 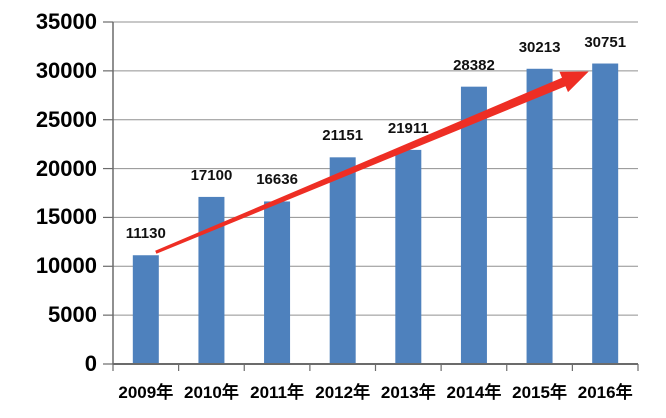 What do you see at coordinates (473, 225) in the screenshot?
I see `bar-2014年` at bounding box center [473, 225].